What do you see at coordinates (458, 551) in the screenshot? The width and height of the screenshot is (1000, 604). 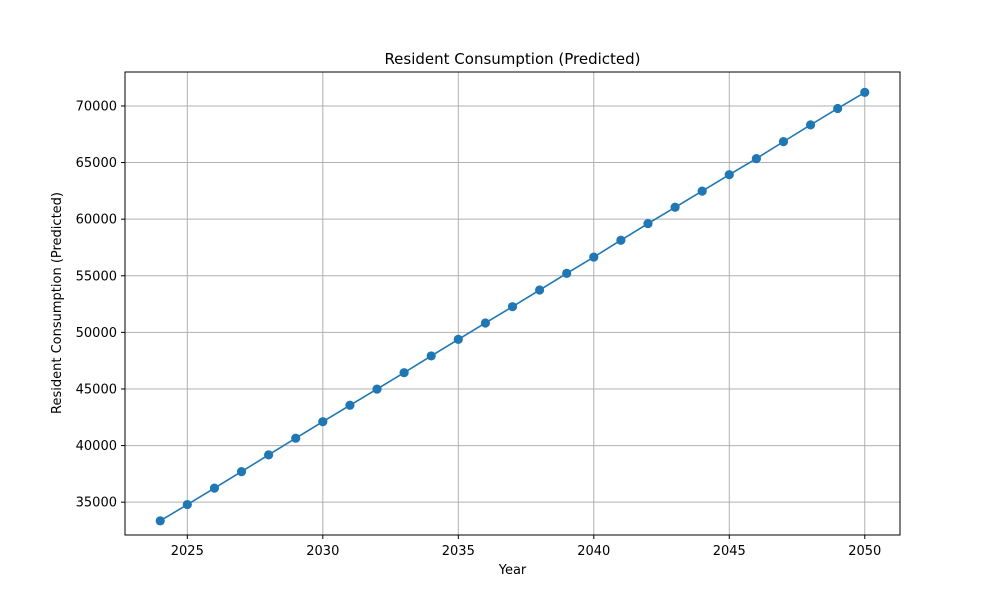 I see `x-tick-label: 2035` at bounding box center [458, 551].